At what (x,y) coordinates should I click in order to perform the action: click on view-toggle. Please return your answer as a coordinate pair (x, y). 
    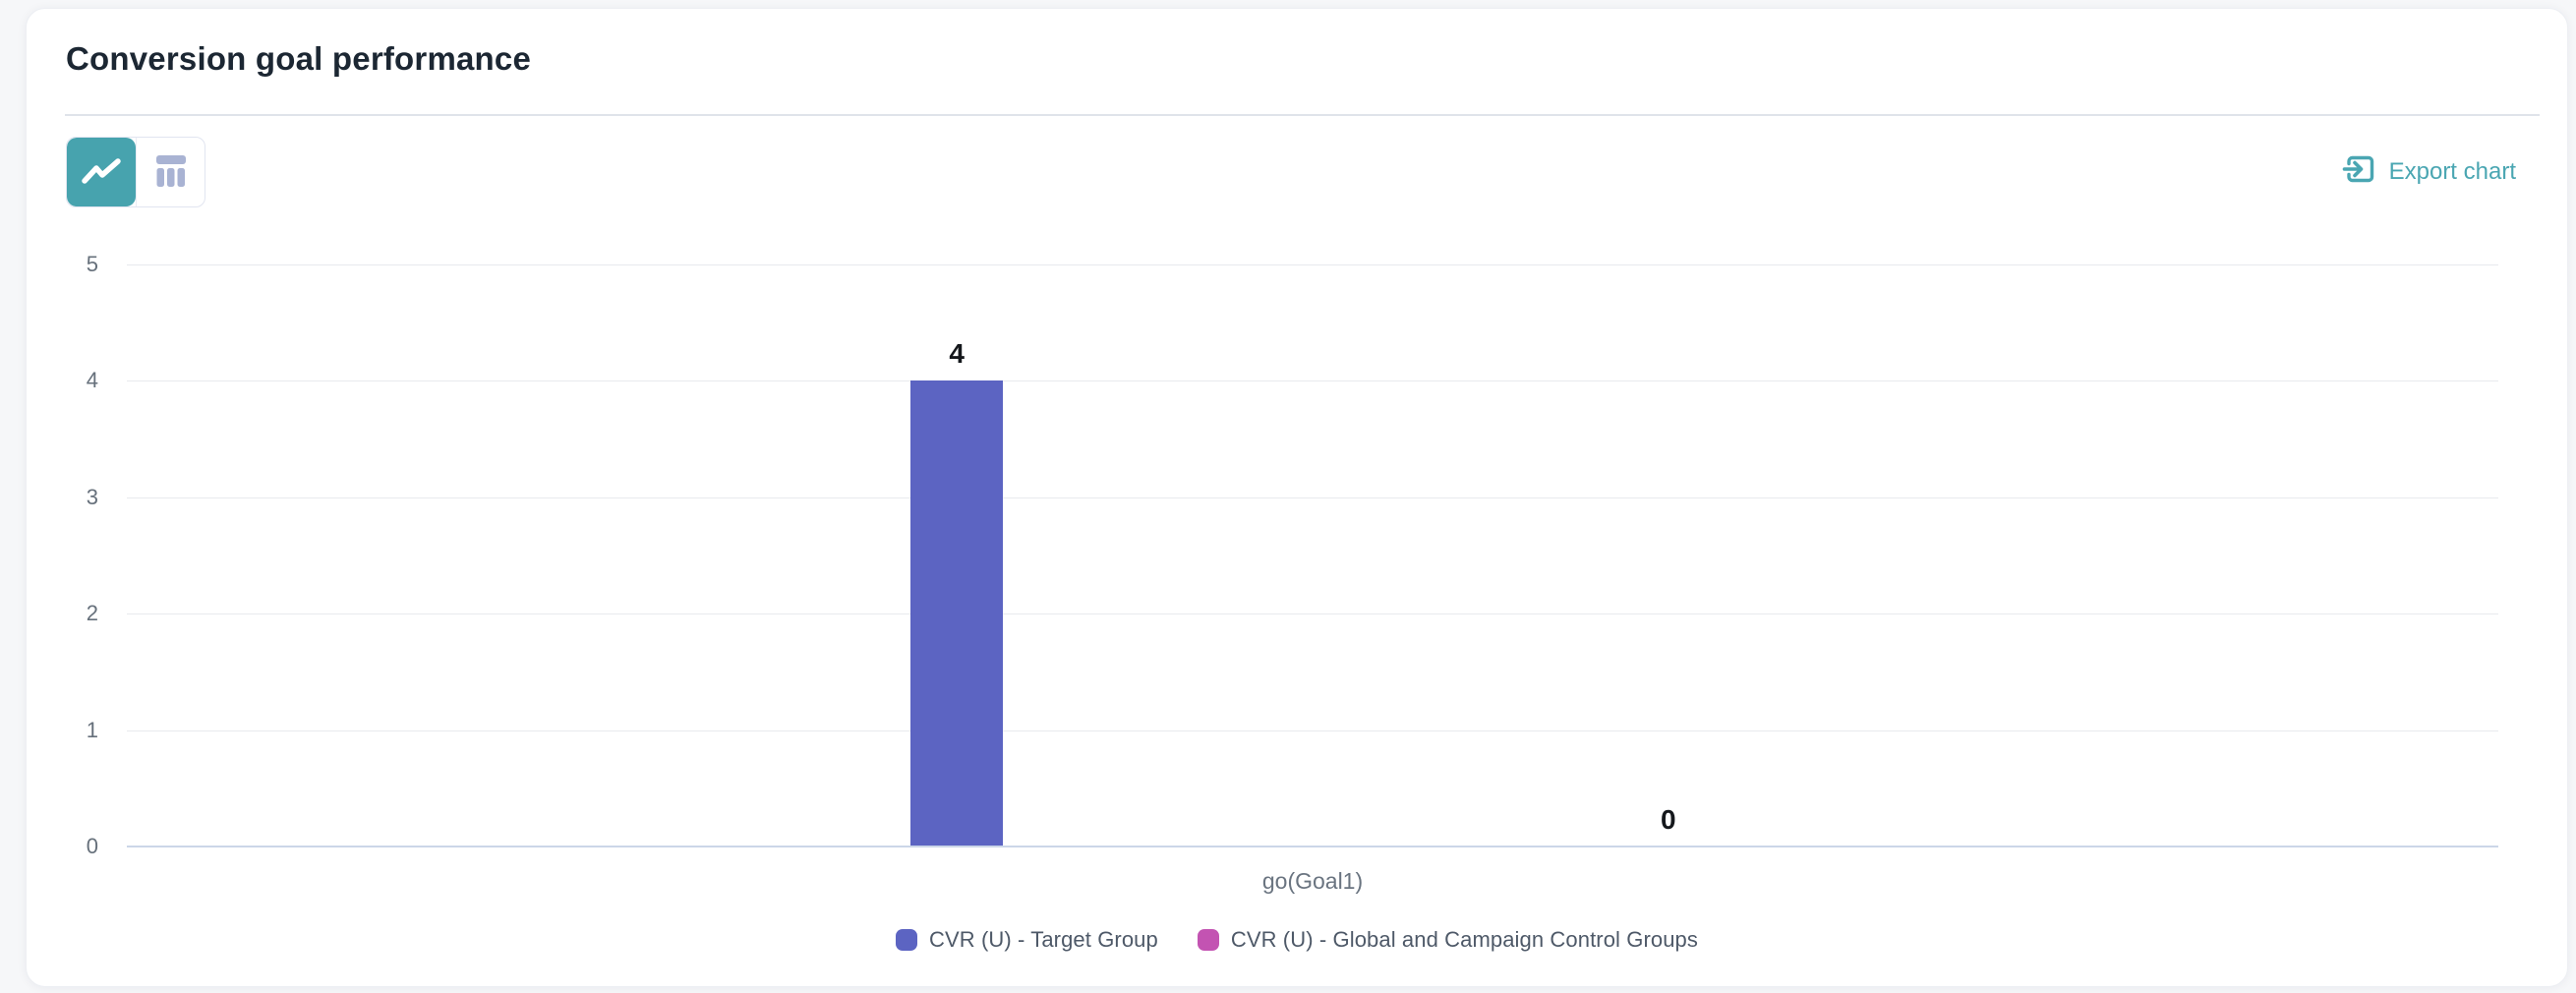
    Looking at the image, I should click on (135, 172).